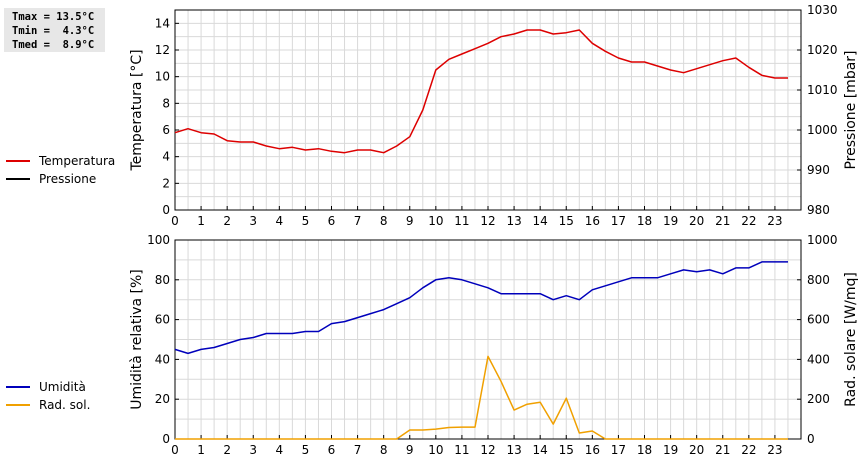 The width and height of the screenshot is (860, 460). What do you see at coordinates (818, 210) in the screenshot?
I see `y2-tick-label: 980` at bounding box center [818, 210].